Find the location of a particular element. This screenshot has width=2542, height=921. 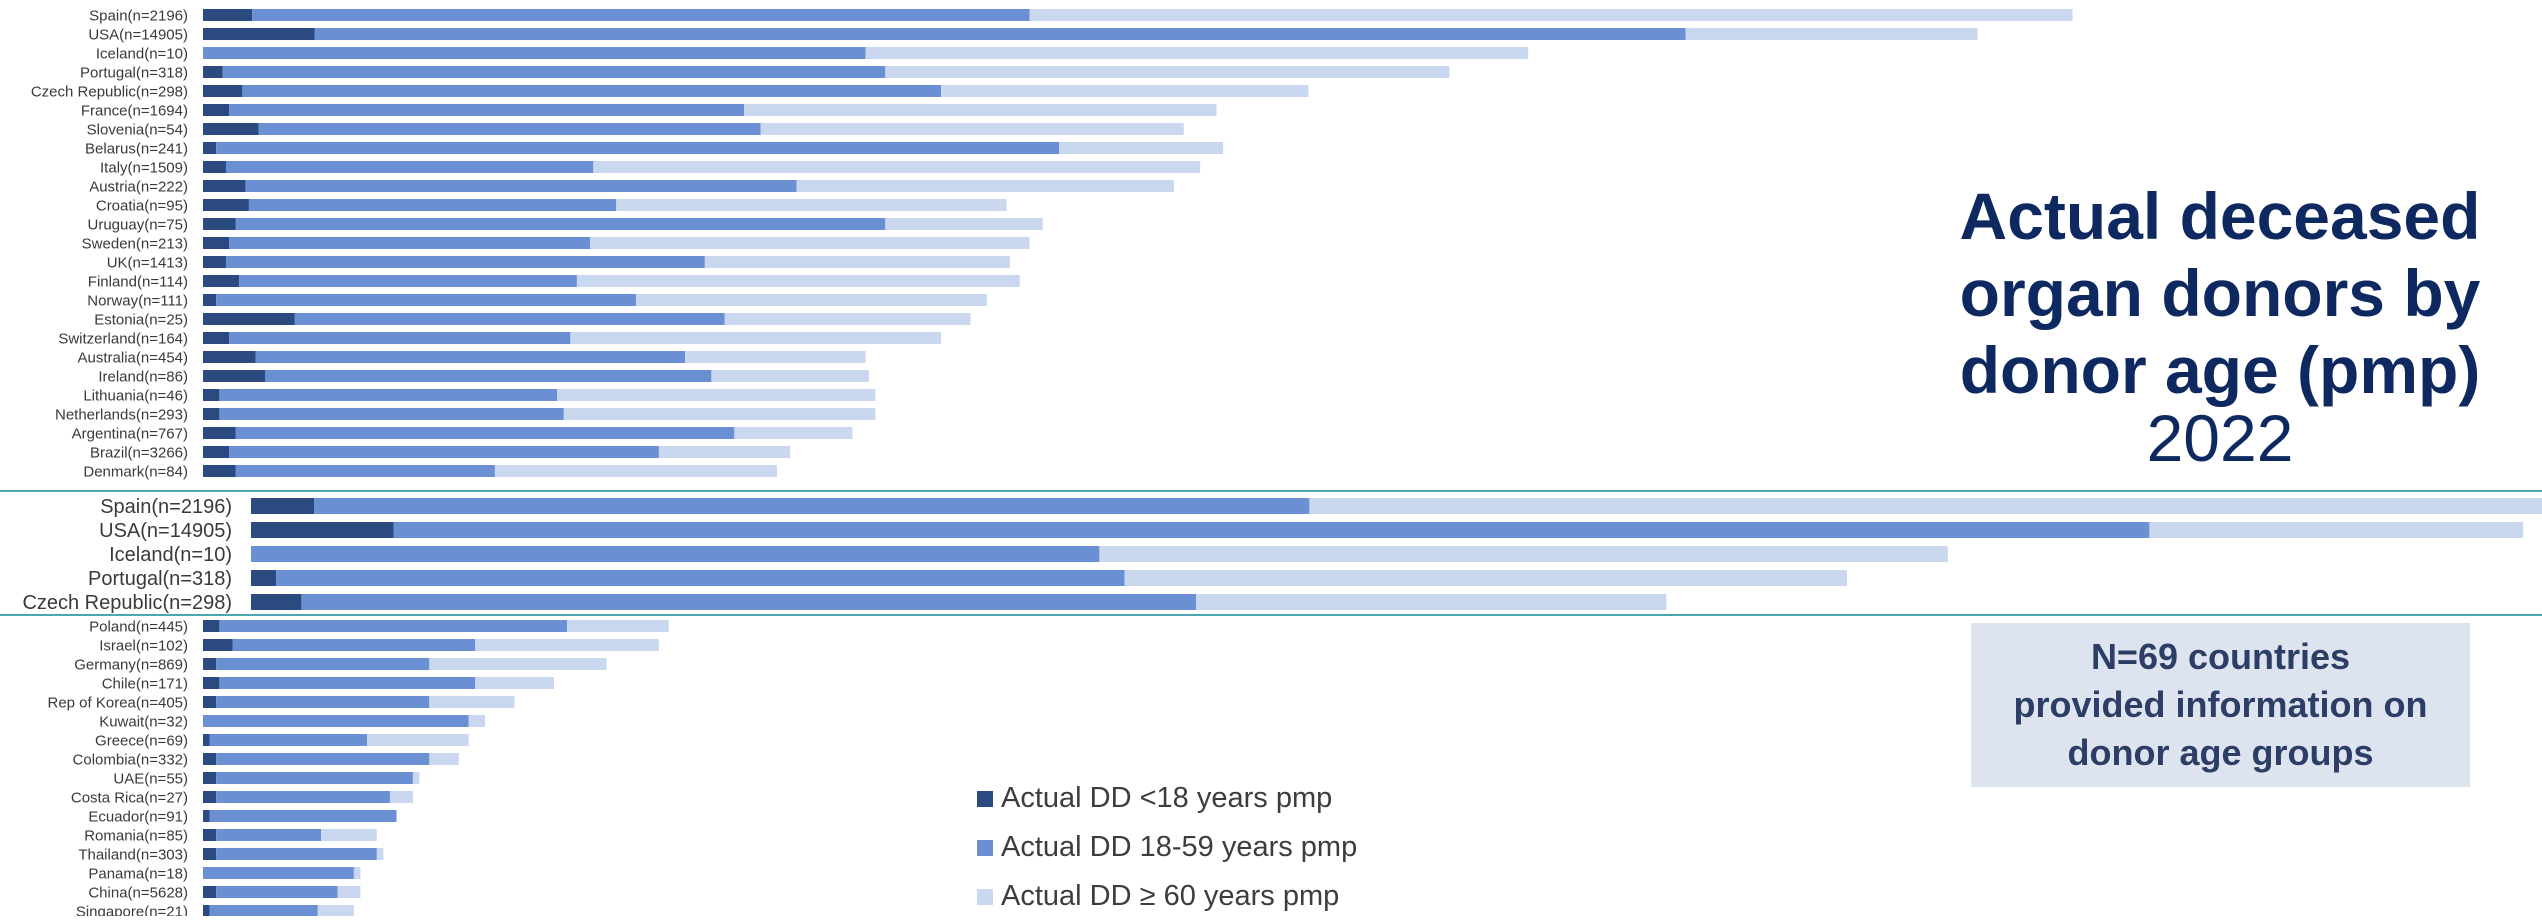

bar-under18-norway is located at coordinates (210, 300).